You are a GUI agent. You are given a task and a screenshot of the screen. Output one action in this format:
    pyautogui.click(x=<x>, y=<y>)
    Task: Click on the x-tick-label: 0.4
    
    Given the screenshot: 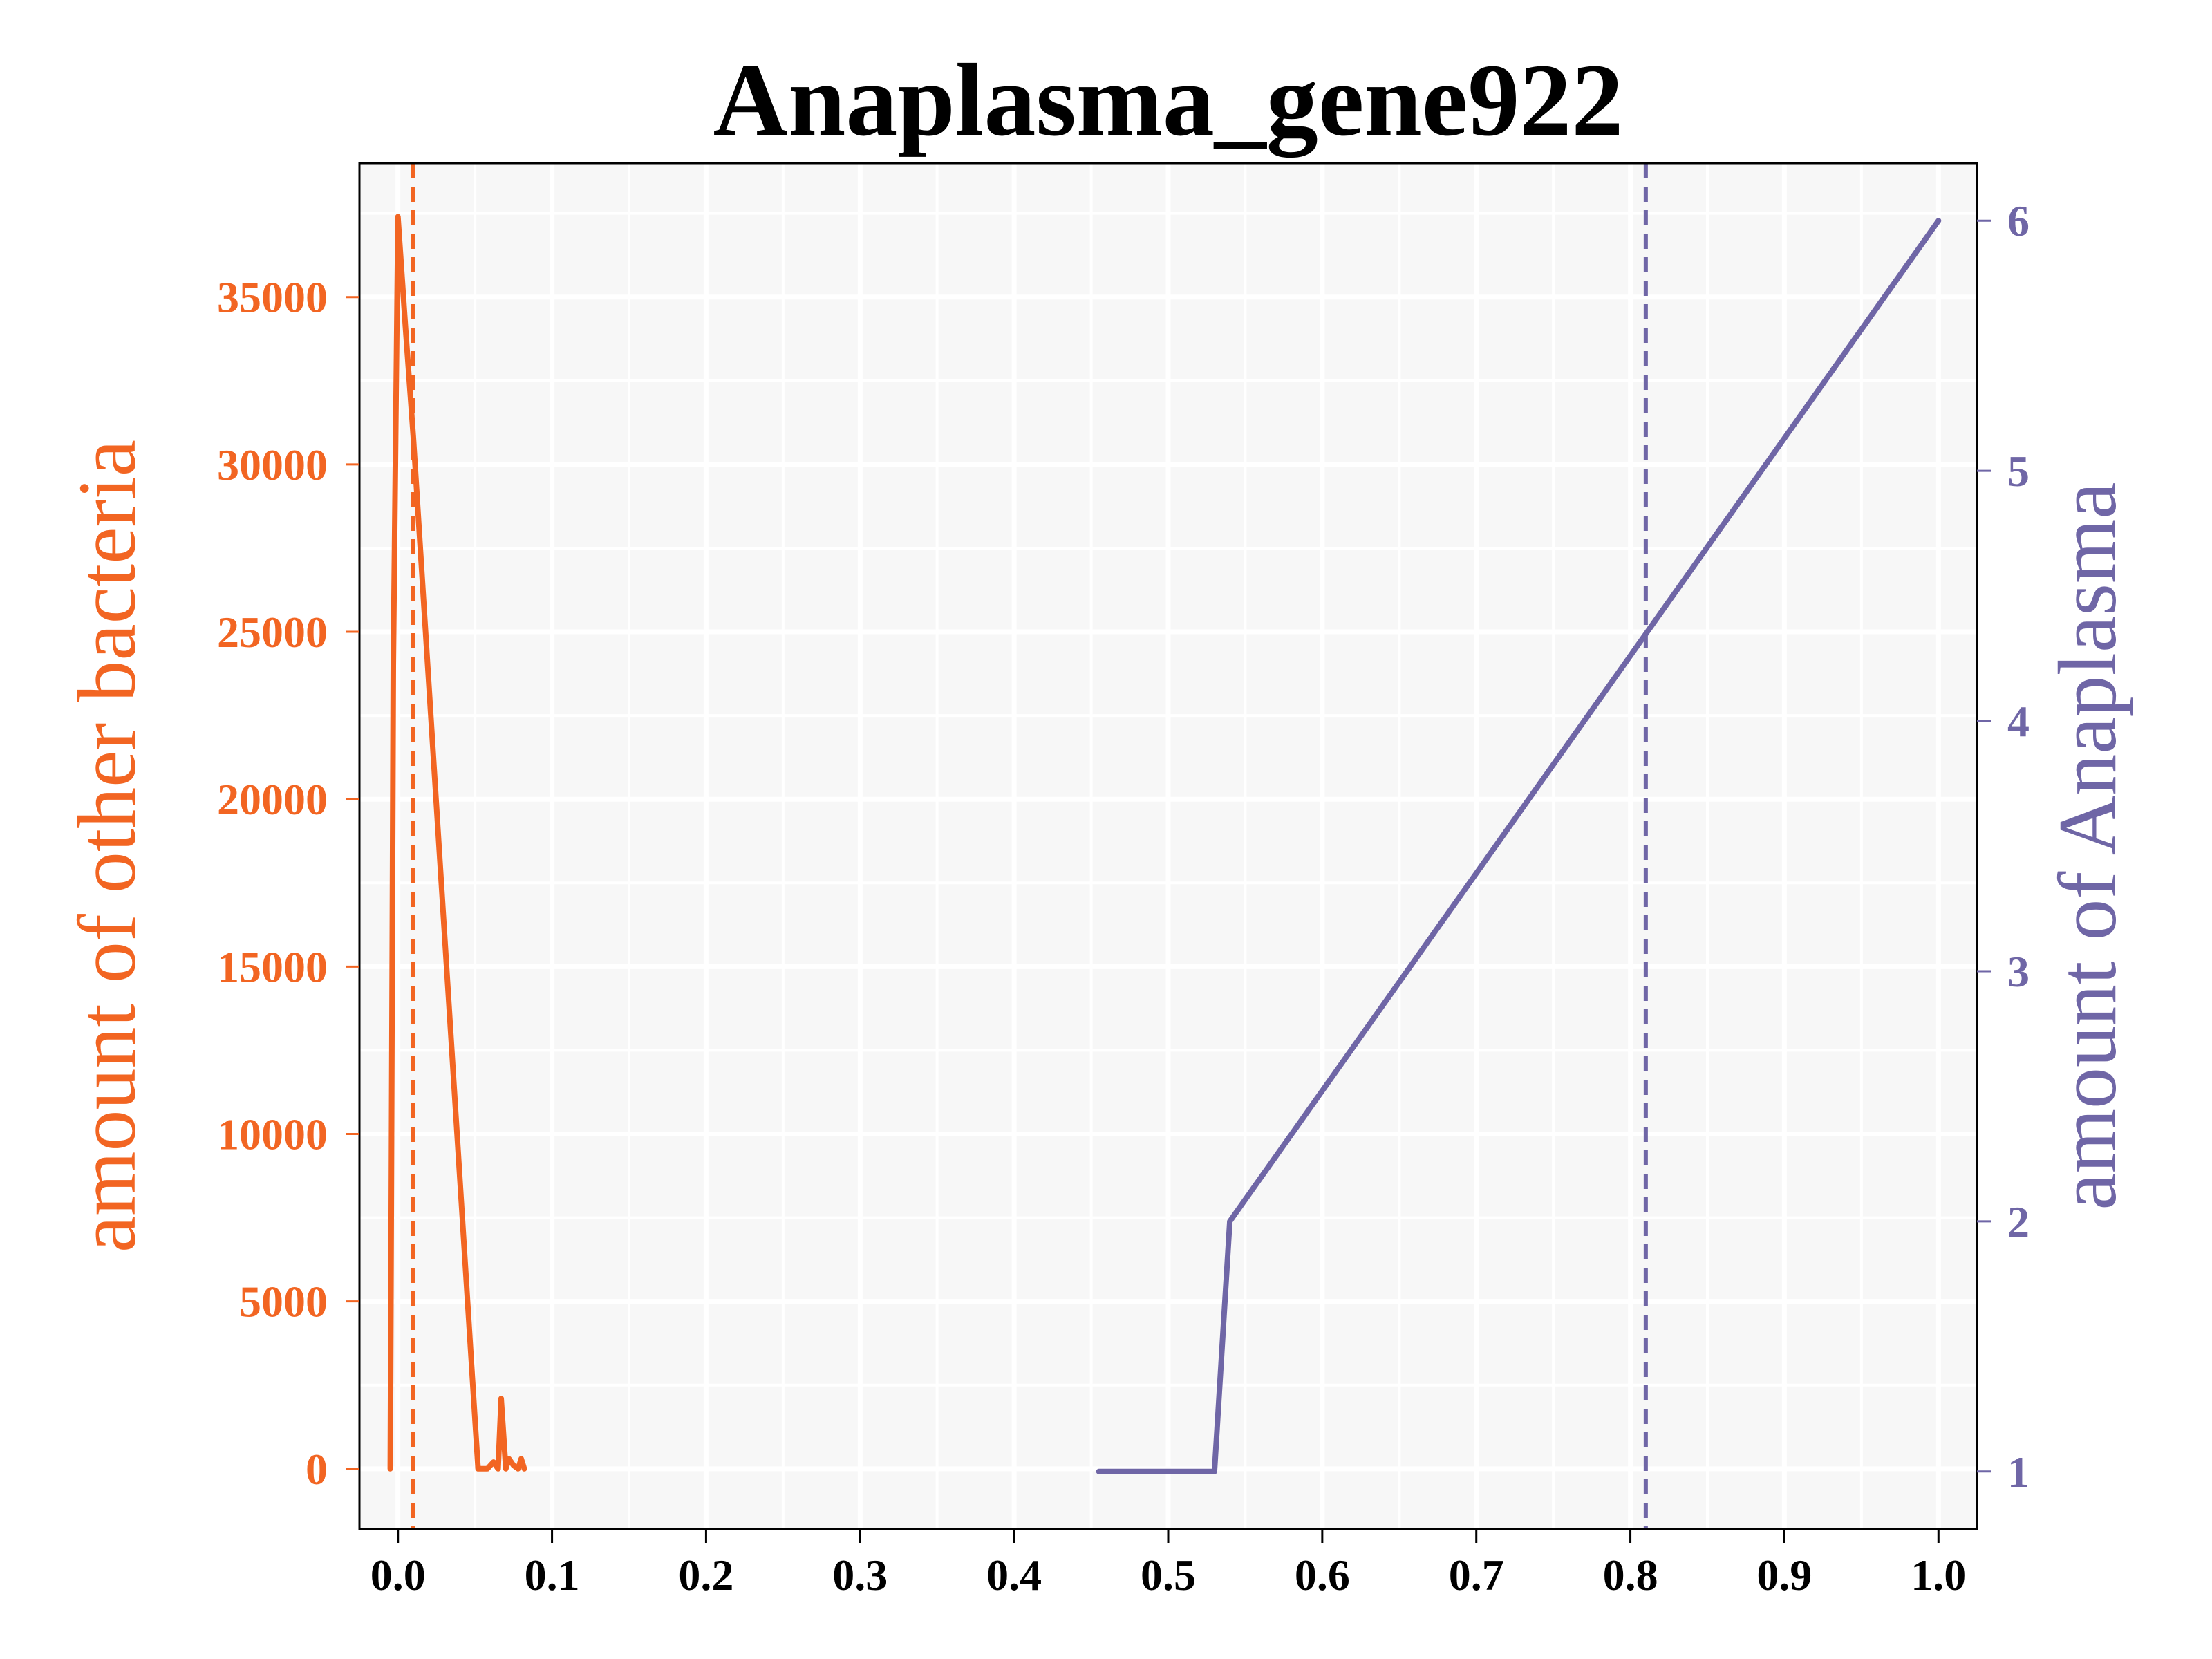 What is the action you would take?
    pyautogui.click(x=1014, y=1575)
    